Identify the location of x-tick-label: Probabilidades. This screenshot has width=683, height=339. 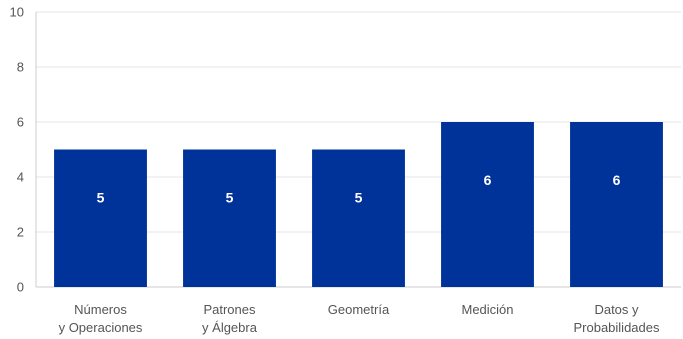
(616, 327).